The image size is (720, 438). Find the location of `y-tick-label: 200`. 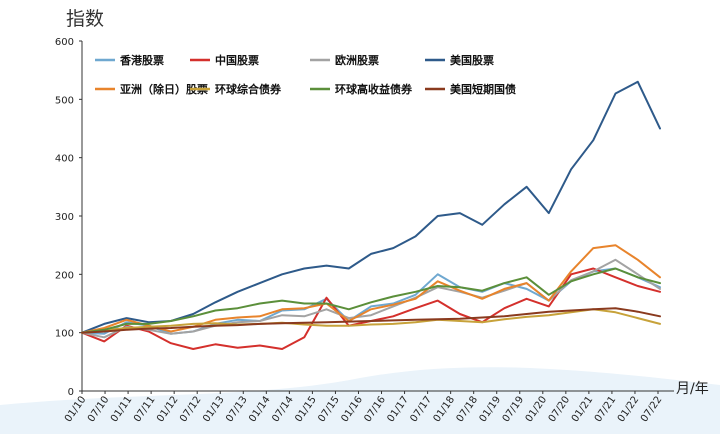

y-tick-label: 200 is located at coordinates (64, 275).